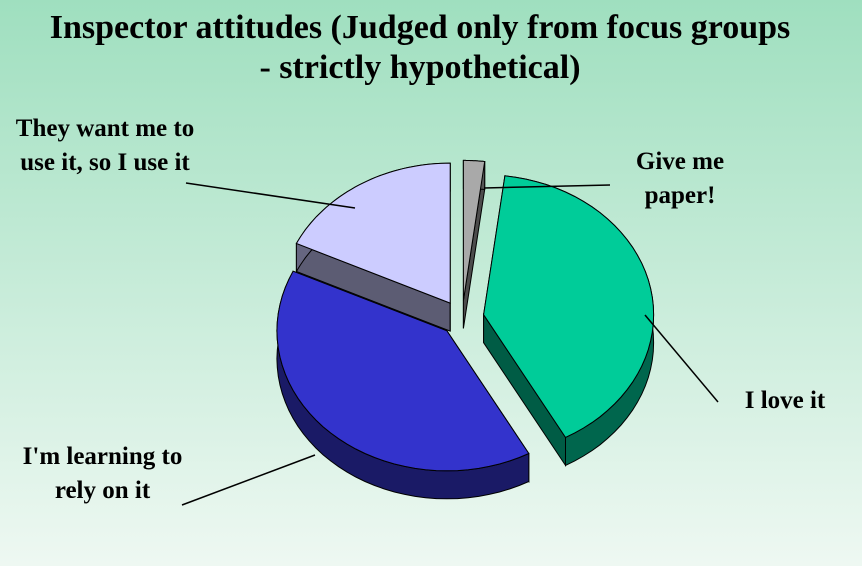 This screenshot has width=862, height=566. Describe the element at coordinates (680, 178) in the screenshot. I see `slice-label: Give me paper!` at that location.